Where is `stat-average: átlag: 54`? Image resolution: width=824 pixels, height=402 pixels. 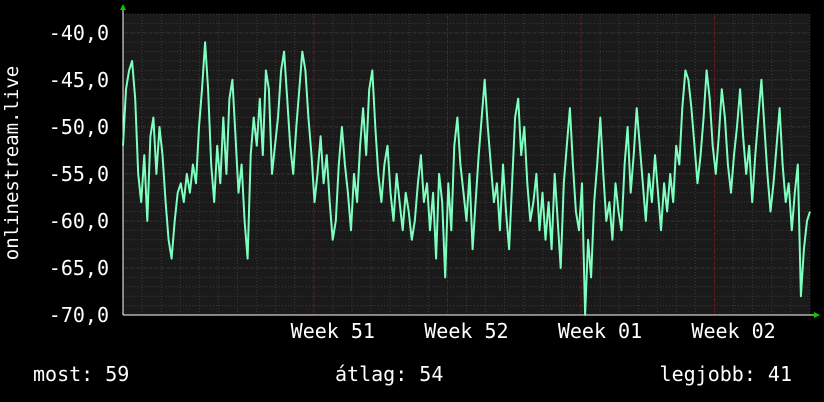 stat-average: átlag: 54 is located at coordinates (389, 374).